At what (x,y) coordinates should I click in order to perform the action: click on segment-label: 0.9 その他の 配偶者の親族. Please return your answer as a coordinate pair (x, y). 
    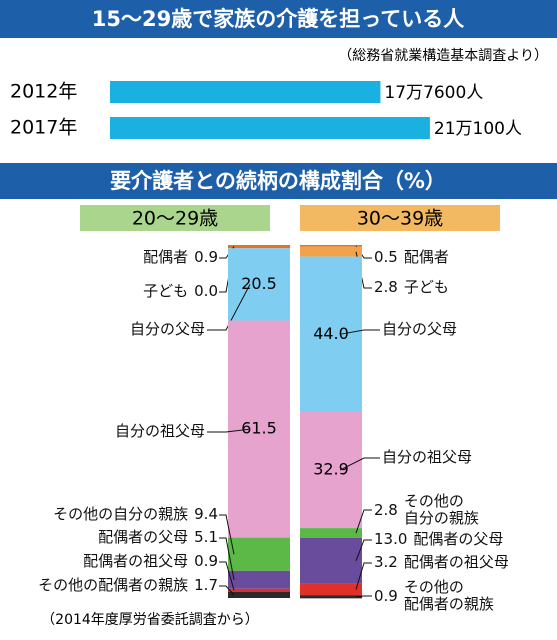
    Looking at the image, I should click on (434, 596).